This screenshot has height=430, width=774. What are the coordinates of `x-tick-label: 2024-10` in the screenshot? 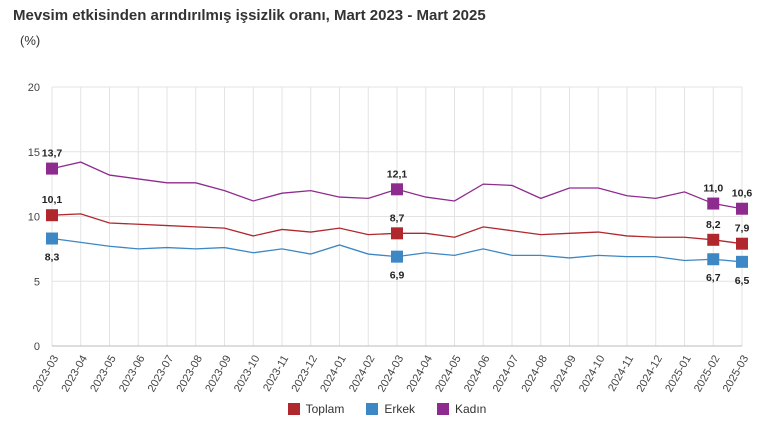 It's located at (592, 373).